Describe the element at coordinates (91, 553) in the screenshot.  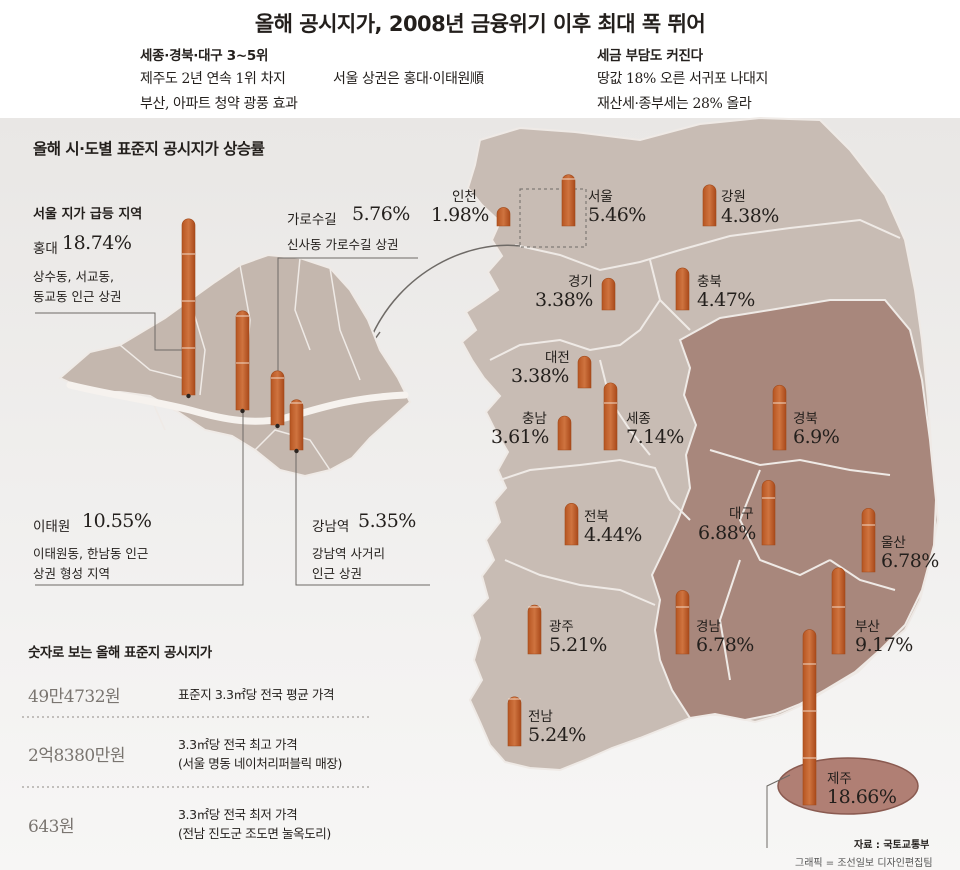
I see `label-desc-itaewon-1: 이태원동, 한남동 인근` at that location.